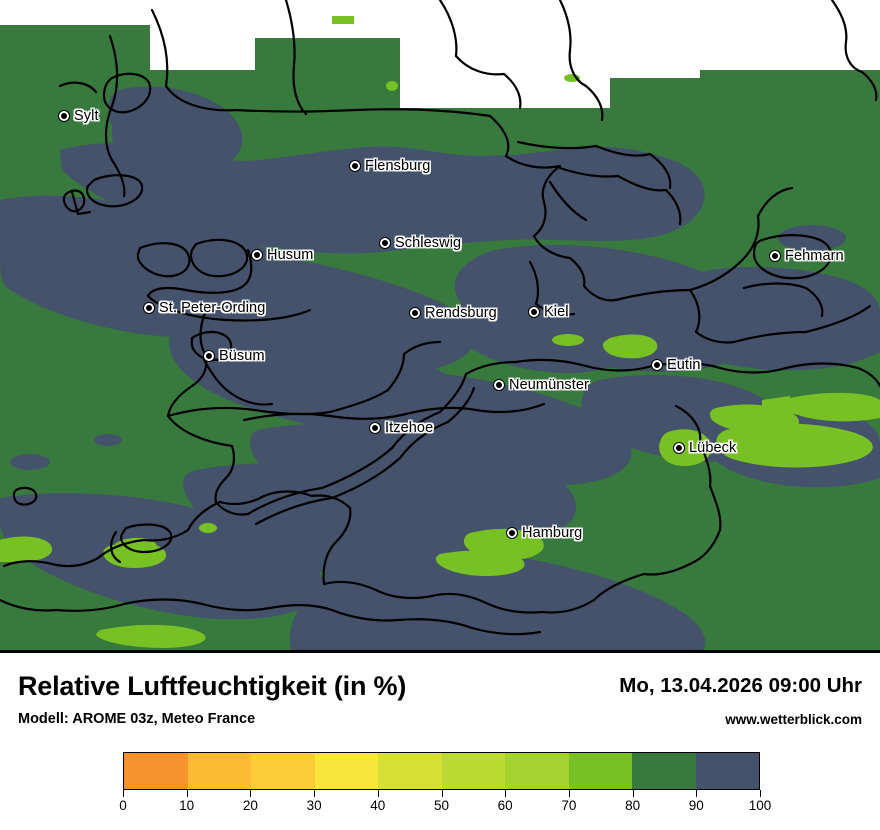  What do you see at coordinates (549, 385) in the screenshot?
I see `city-label: Neumünster` at bounding box center [549, 385].